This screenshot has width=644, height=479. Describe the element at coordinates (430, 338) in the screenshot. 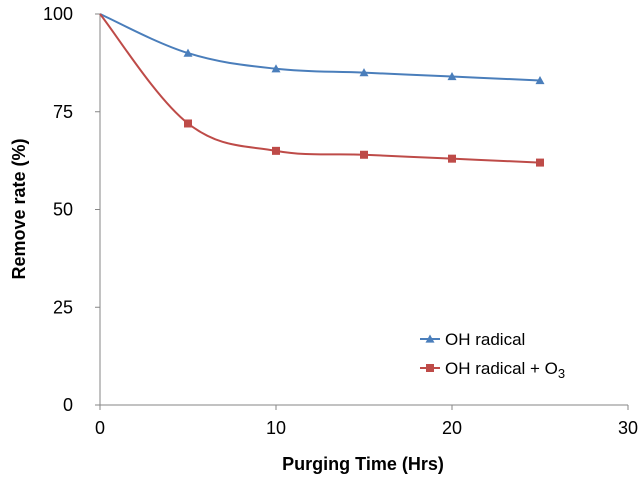

I see `legend-marker-oh-radical` at that location.